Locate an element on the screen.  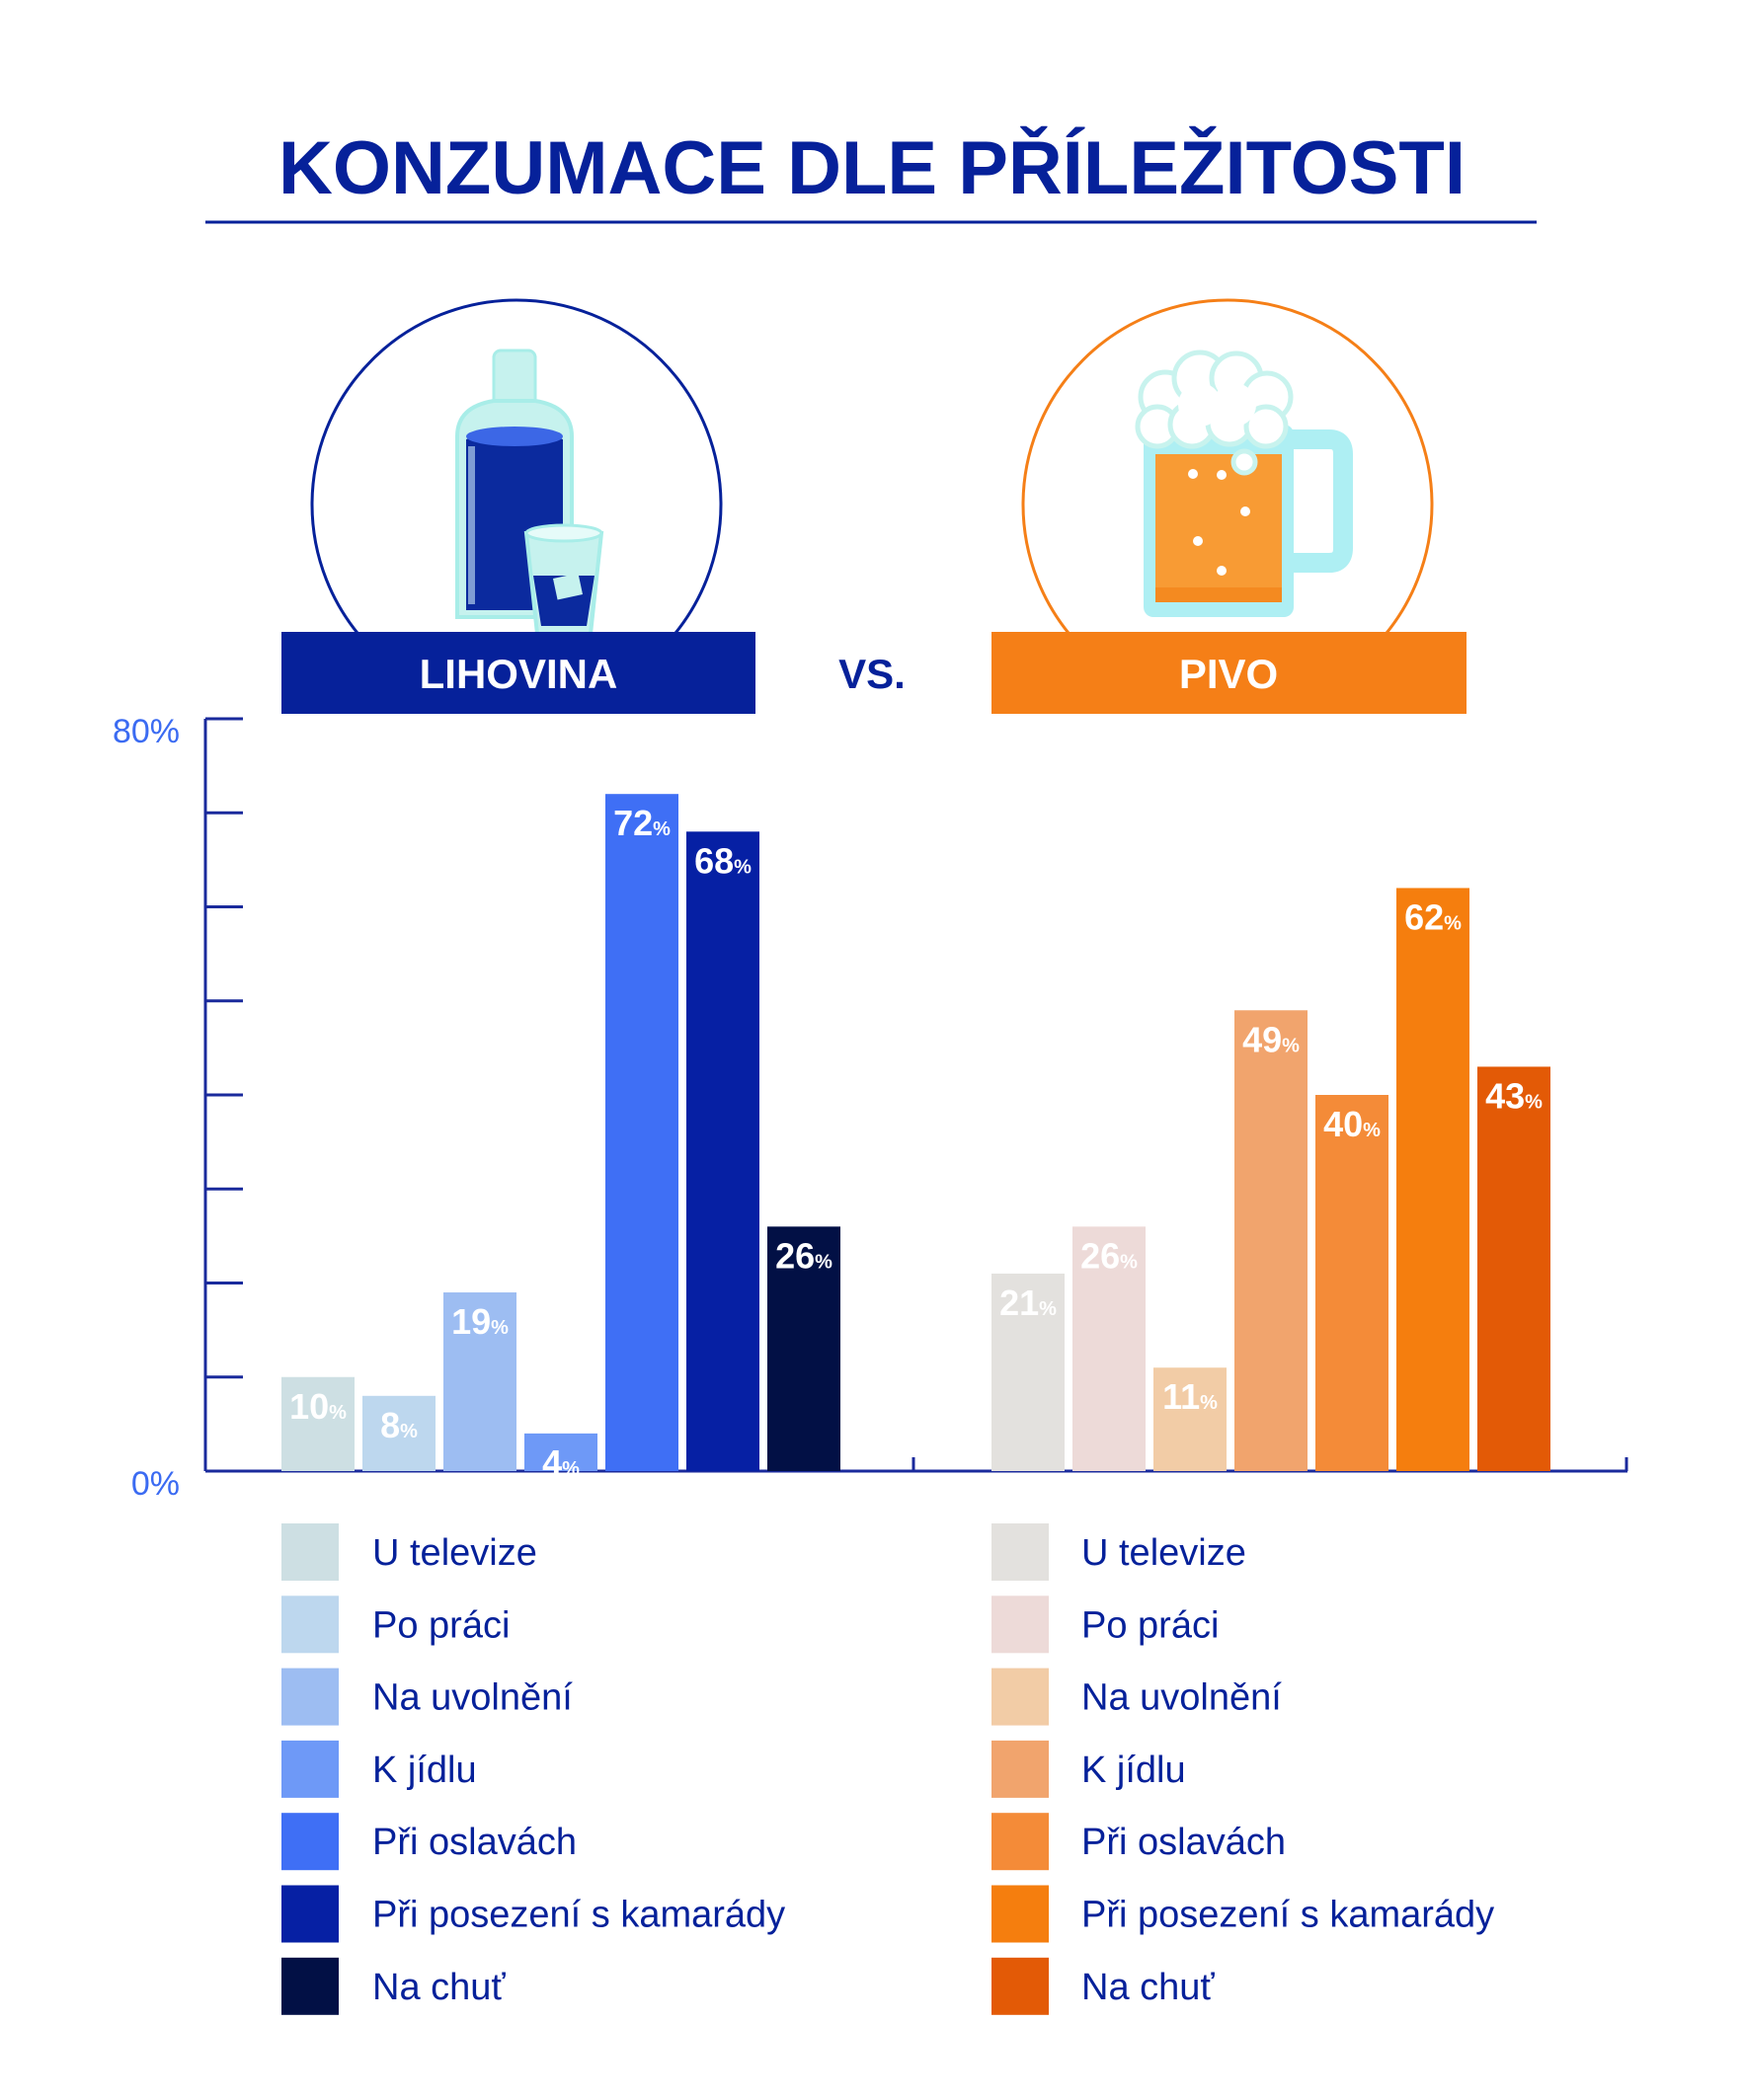
y-tick-label-top: 80% is located at coordinates (147, 732).